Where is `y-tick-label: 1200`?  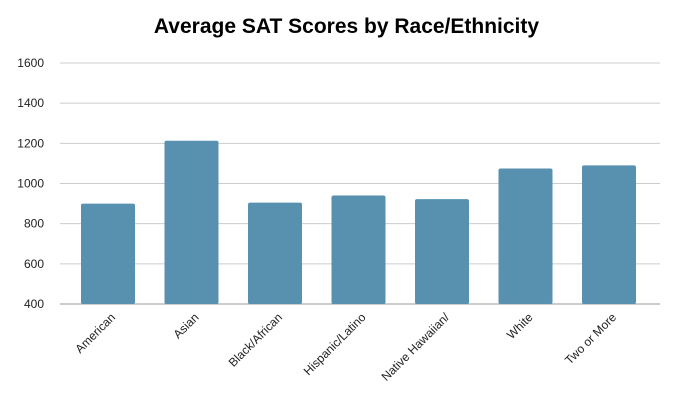
y-tick-label: 1200 is located at coordinates (30, 143).